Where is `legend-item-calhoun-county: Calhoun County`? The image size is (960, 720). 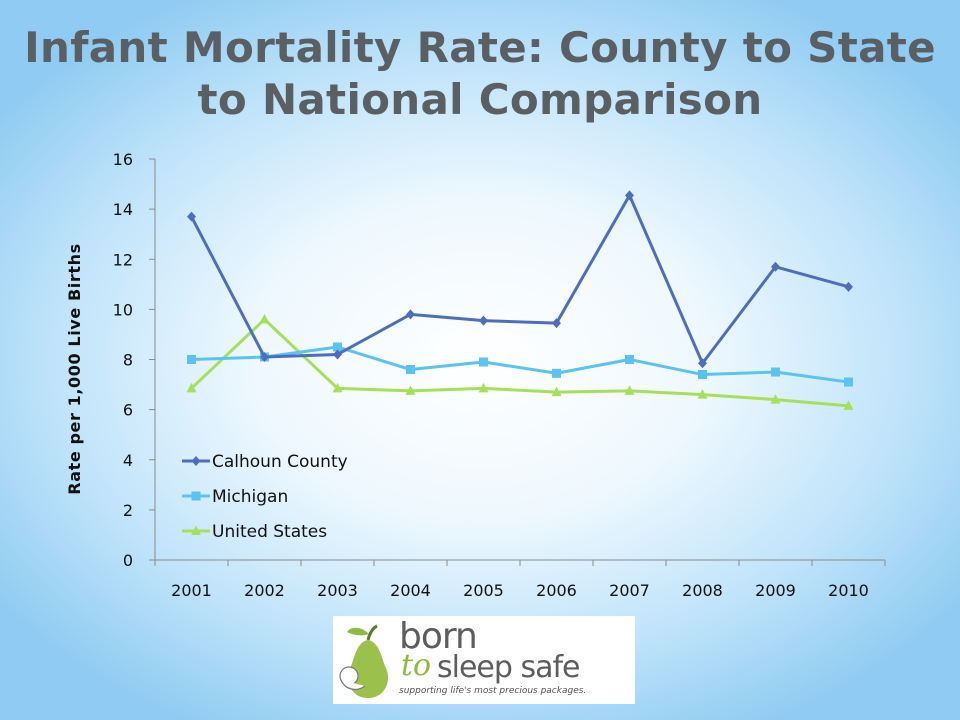
legend-item-calhoun-county: Calhoun County is located at coordinates (265, 462).